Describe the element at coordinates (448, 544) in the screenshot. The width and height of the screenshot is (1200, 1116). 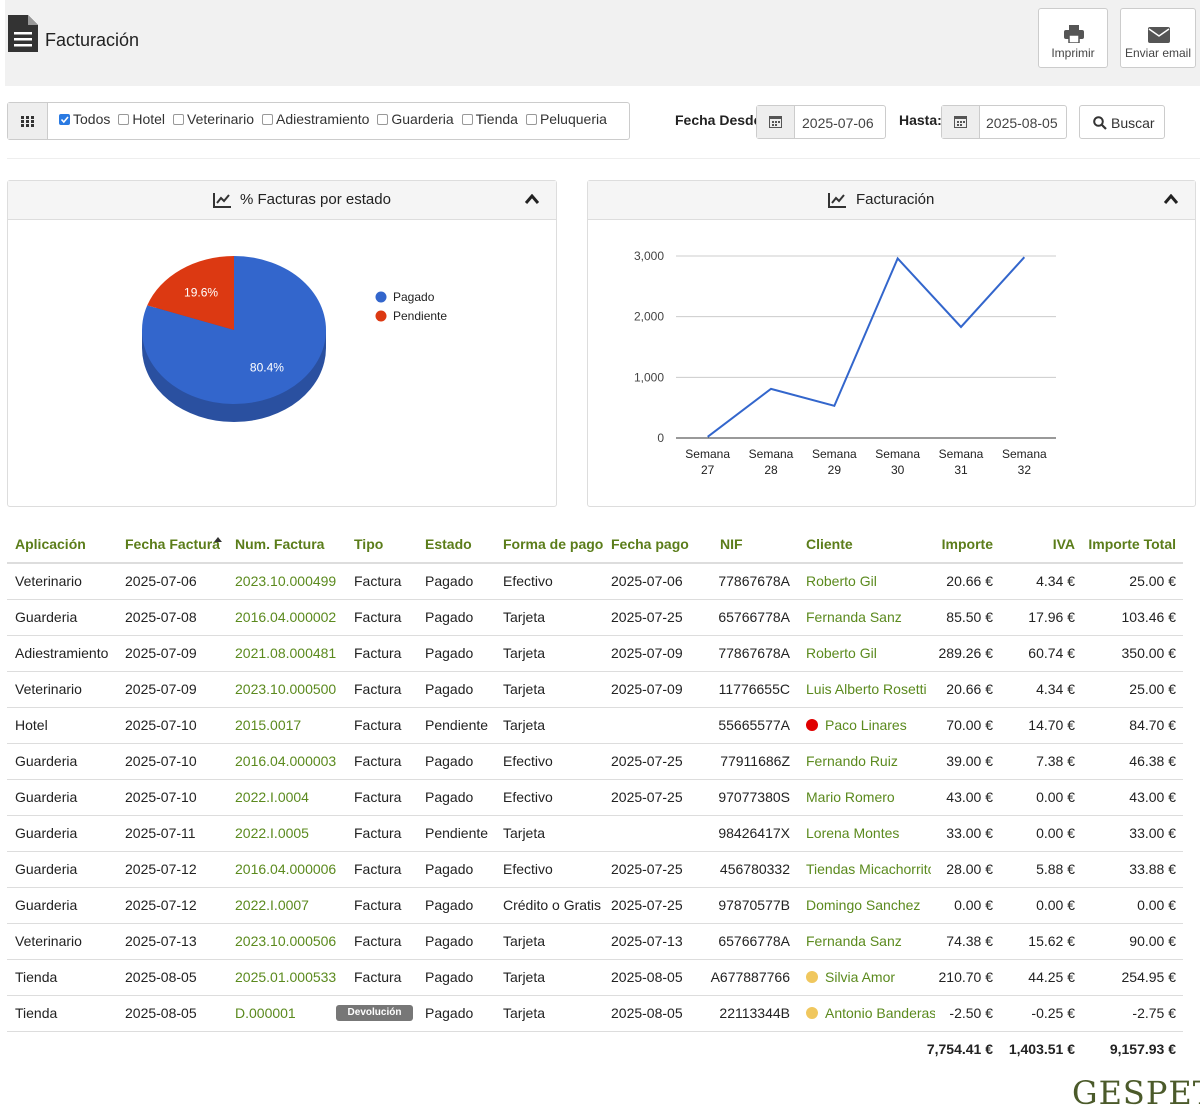
I see `column-header: Estado` at that location.